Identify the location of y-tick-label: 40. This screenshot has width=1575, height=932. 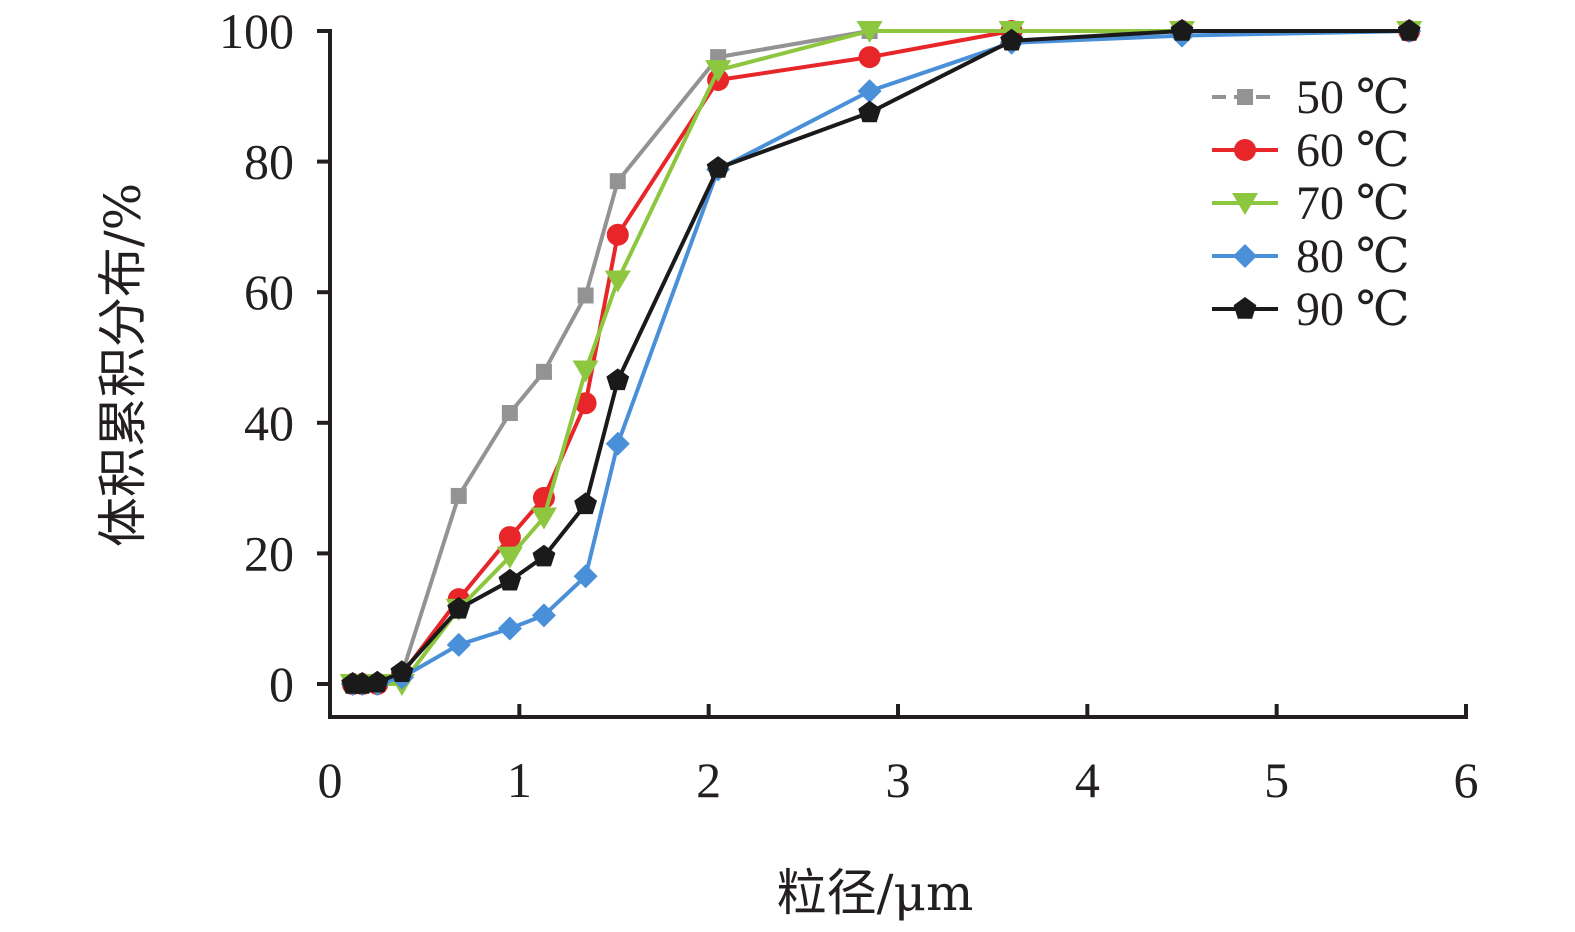
(269, 423).